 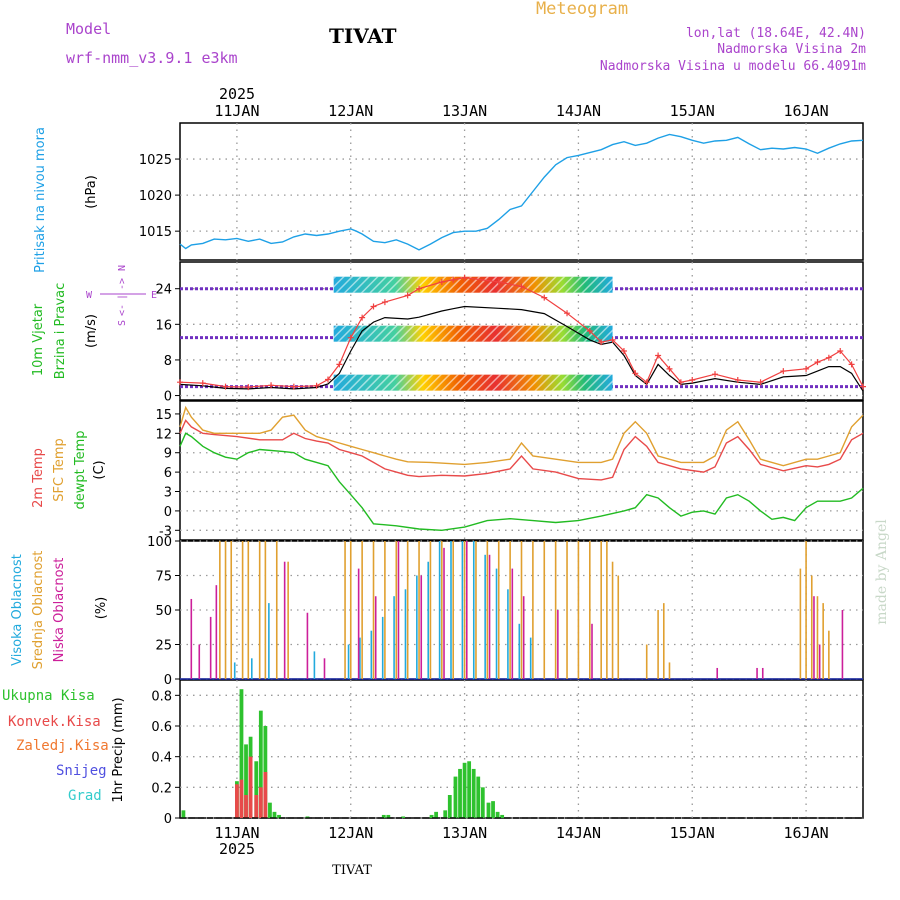 I want to click on wind-label-1: 10m Vjetar, so click(x=38, y=339).